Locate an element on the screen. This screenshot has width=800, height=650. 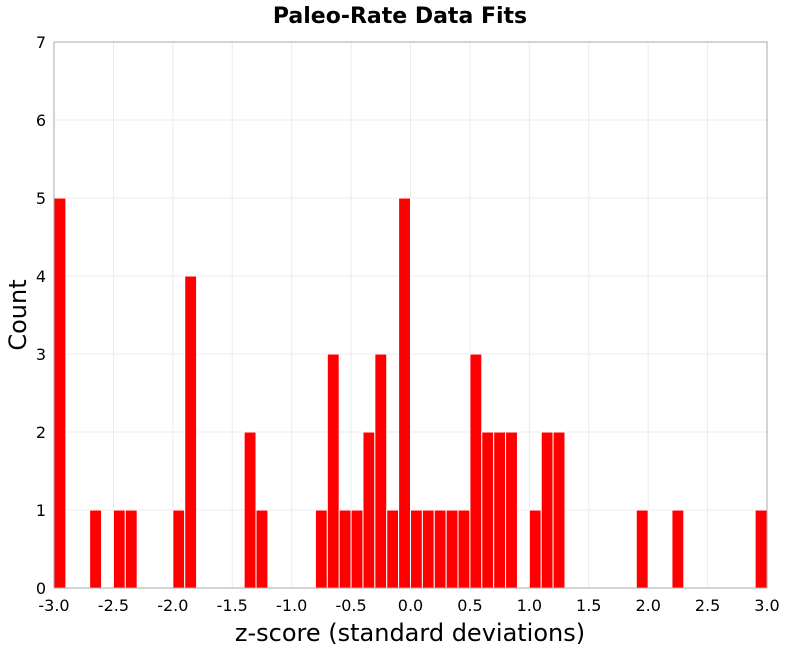
x-tick-label: 3.0 is located at coordinates (766, 605).